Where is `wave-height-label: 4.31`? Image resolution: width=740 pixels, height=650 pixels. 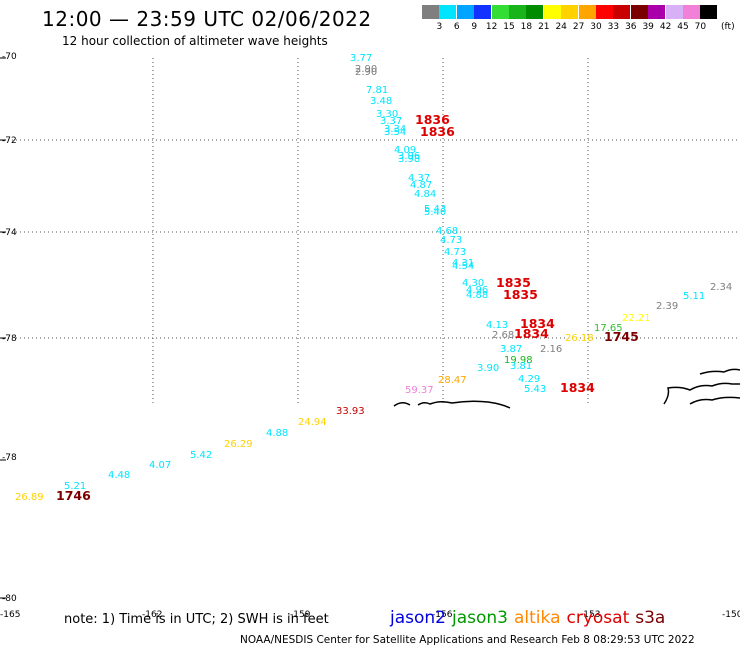 wave-height-label: 4.31 is located at coordinates (463, 263).